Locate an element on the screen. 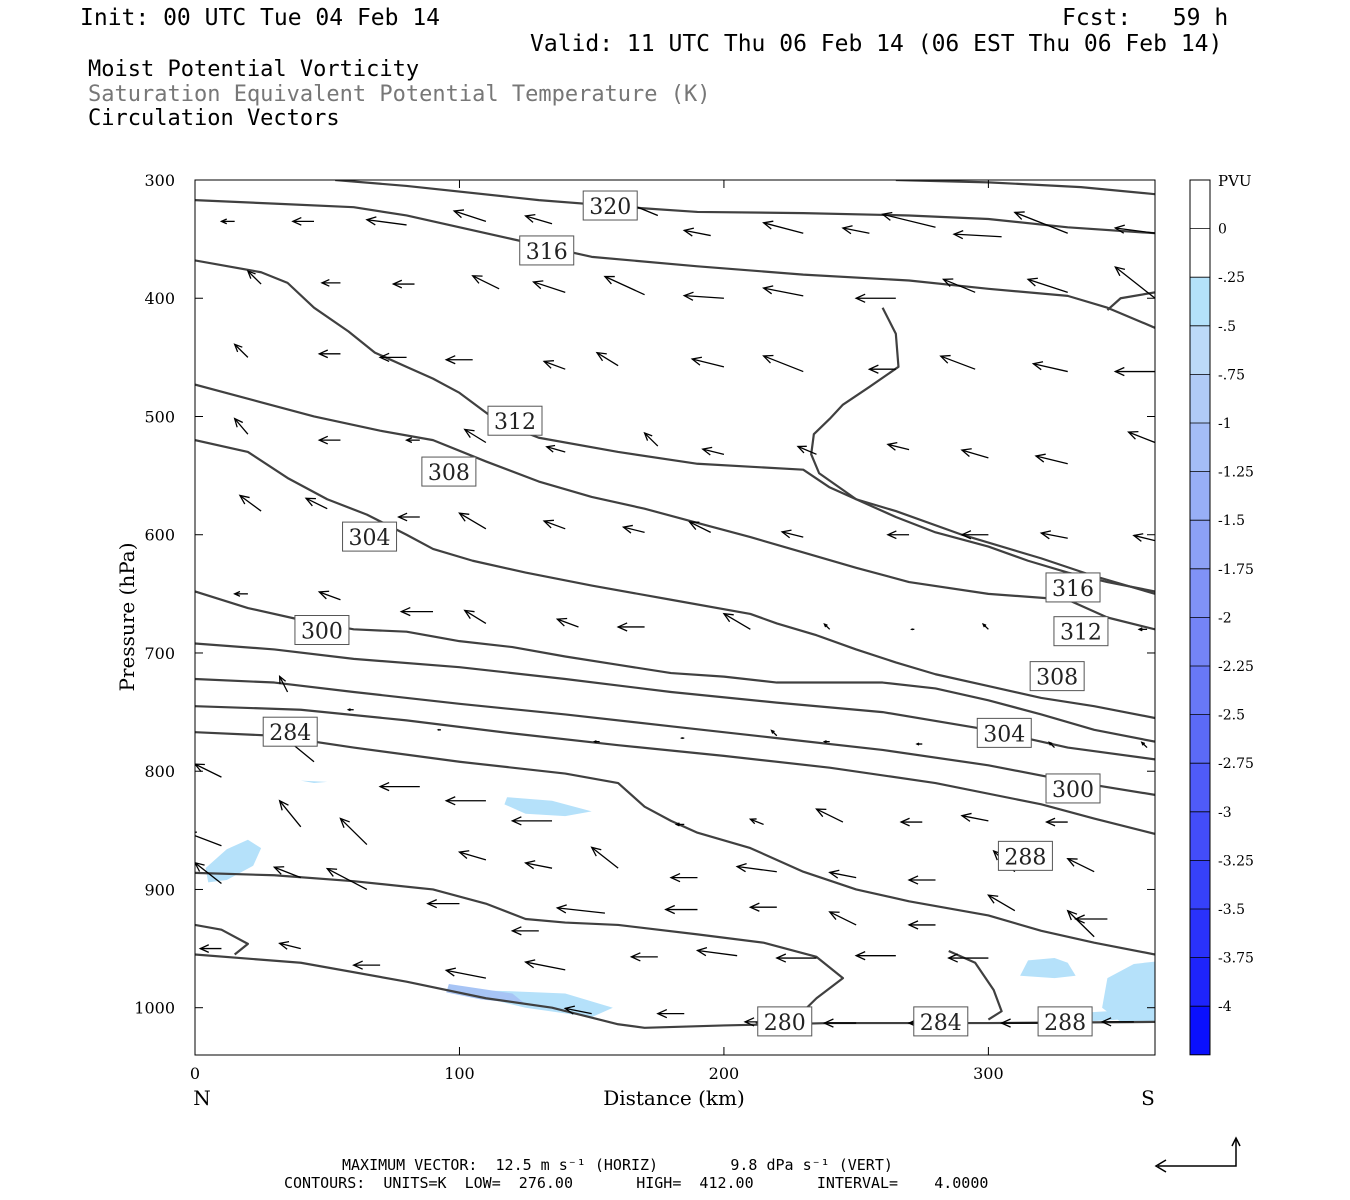 The image size is (1350, 1200). colorbar-label: -2.25 is located at coordinates (1236, 667).